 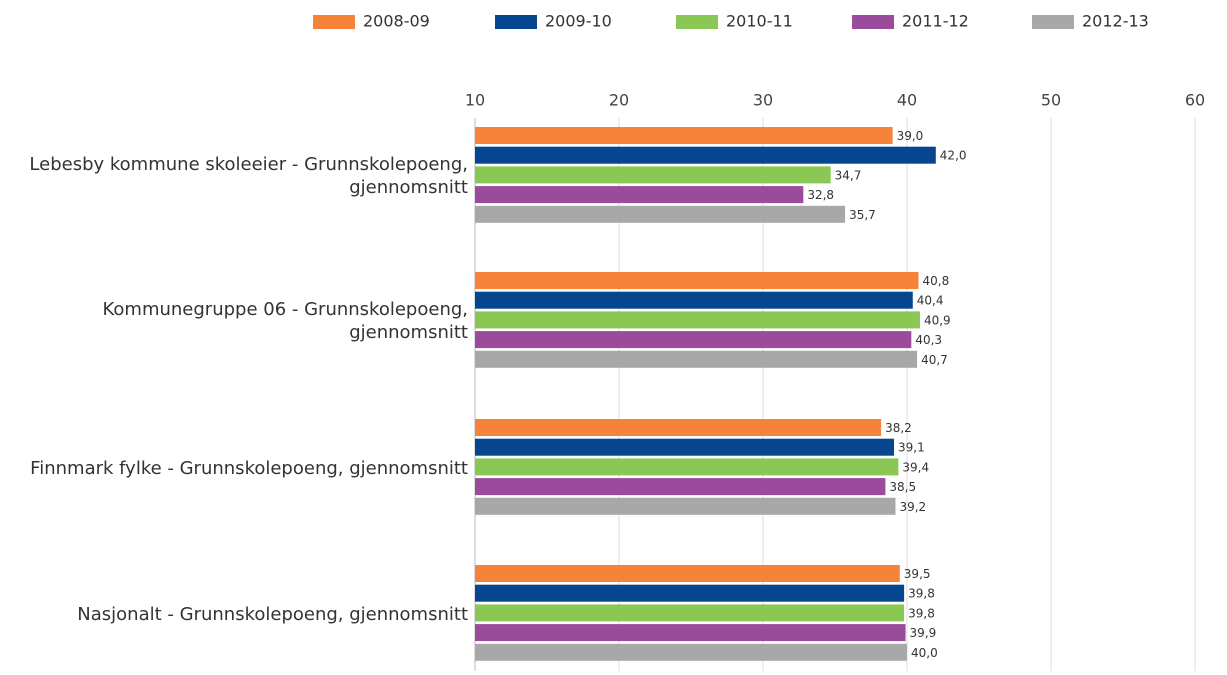 What do you see at coordinates (475, 100) in the screenshot?
I see `x-tick-label: 10` at bounding box center [475, 100].